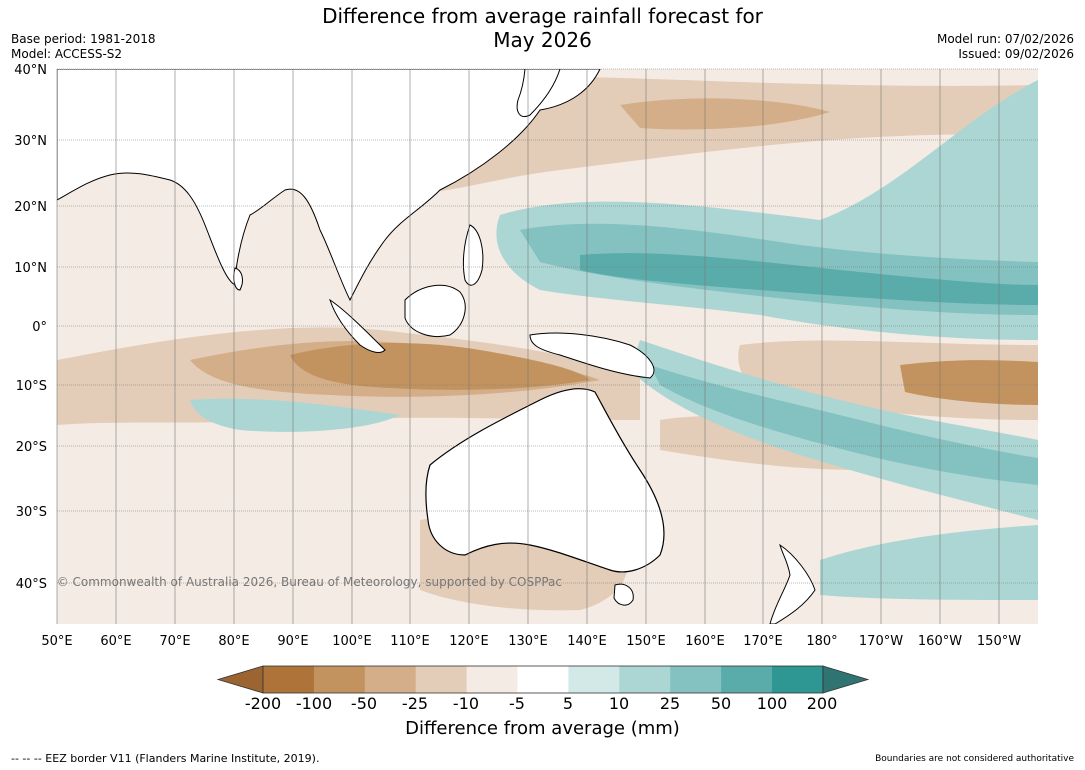  Describe the element at coordinates (1016, 54) in the screenshot. I see `issued-date: Issued: 09/02/2026` at that location.